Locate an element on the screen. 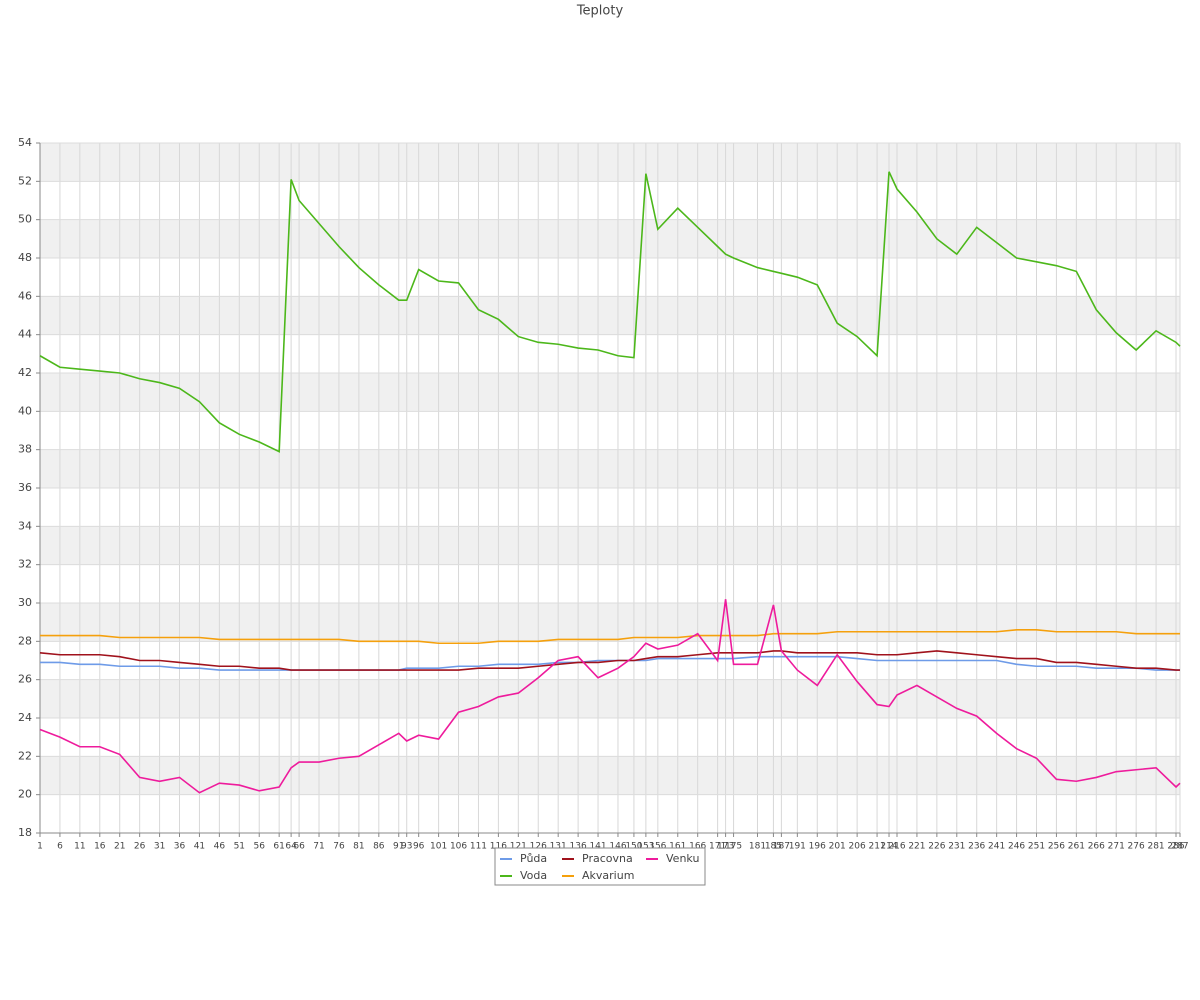 This screenshot has height=1000, width=1200. x-tick-label: 26 is located at coordinates (140, 847).